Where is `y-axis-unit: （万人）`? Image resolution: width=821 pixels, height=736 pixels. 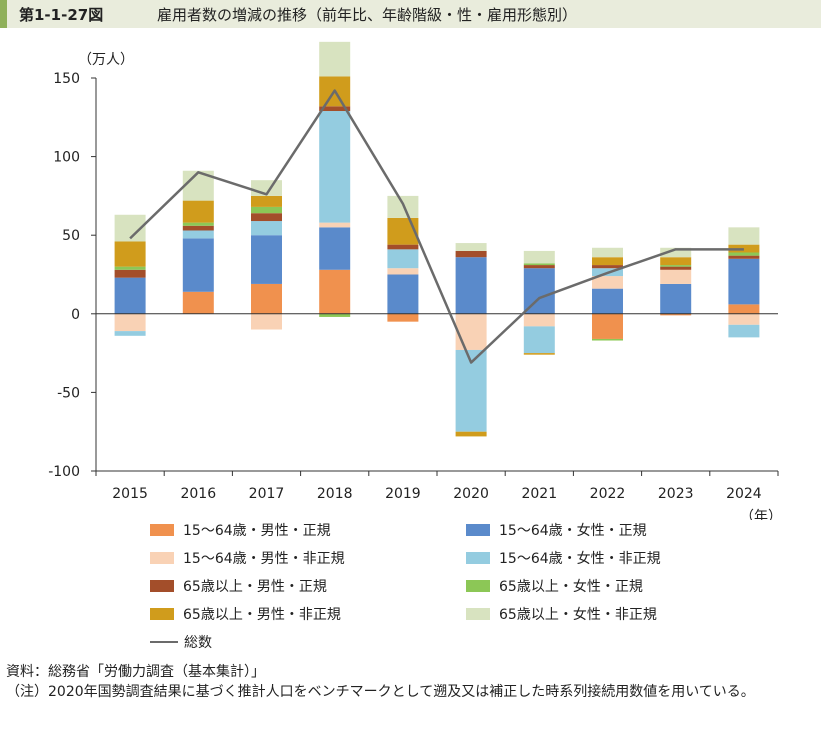 y-axis-unit: （万人） is located at coordinates (106, 60).